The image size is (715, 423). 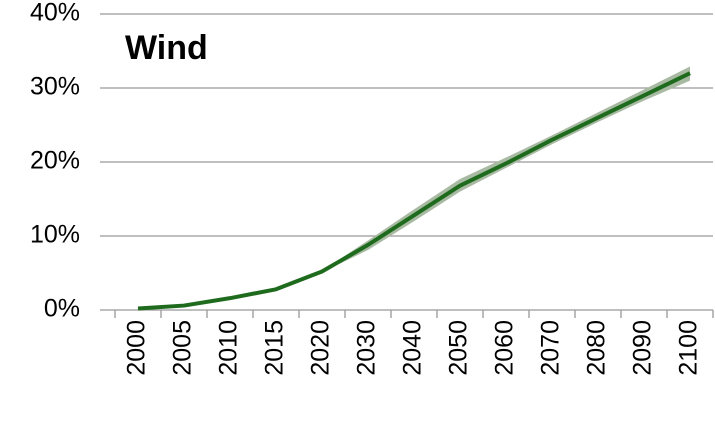 What do you see at coordinates (229, 348) in the screenshot?
I see `x-tick-label: 2010` at bounding box center [229, 348].